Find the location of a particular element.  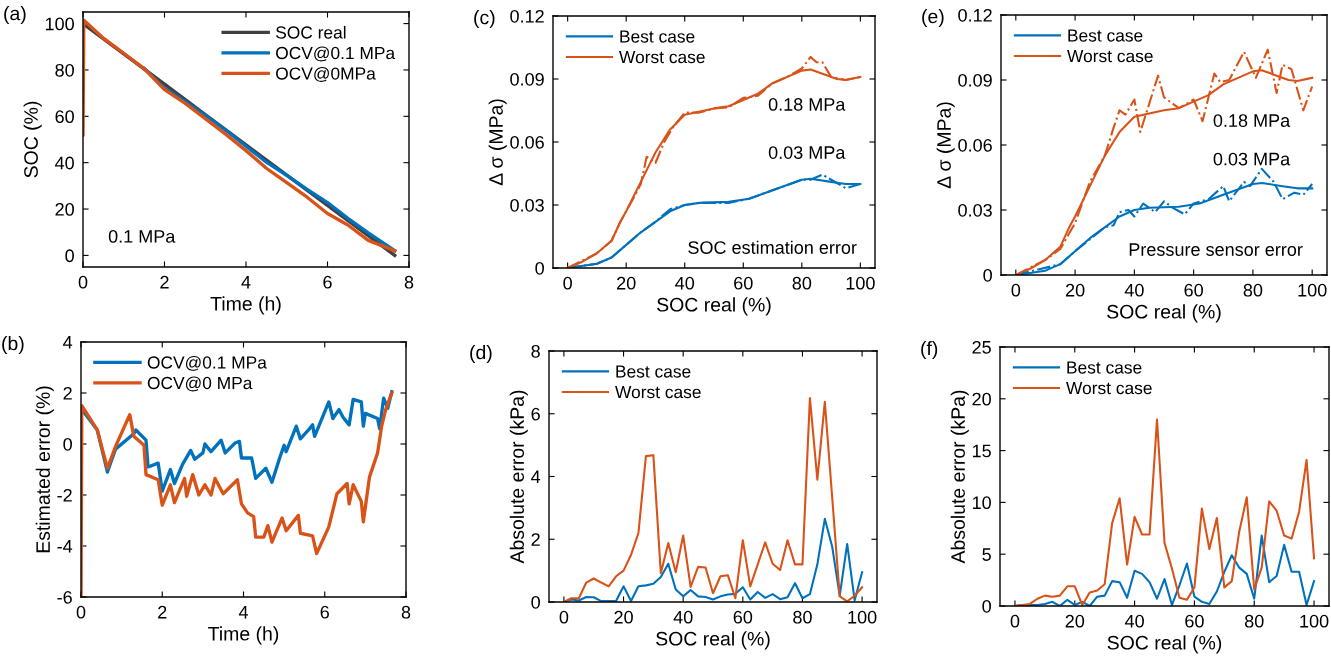

y-tick-label: 25 is located at coordinates (981, 347).